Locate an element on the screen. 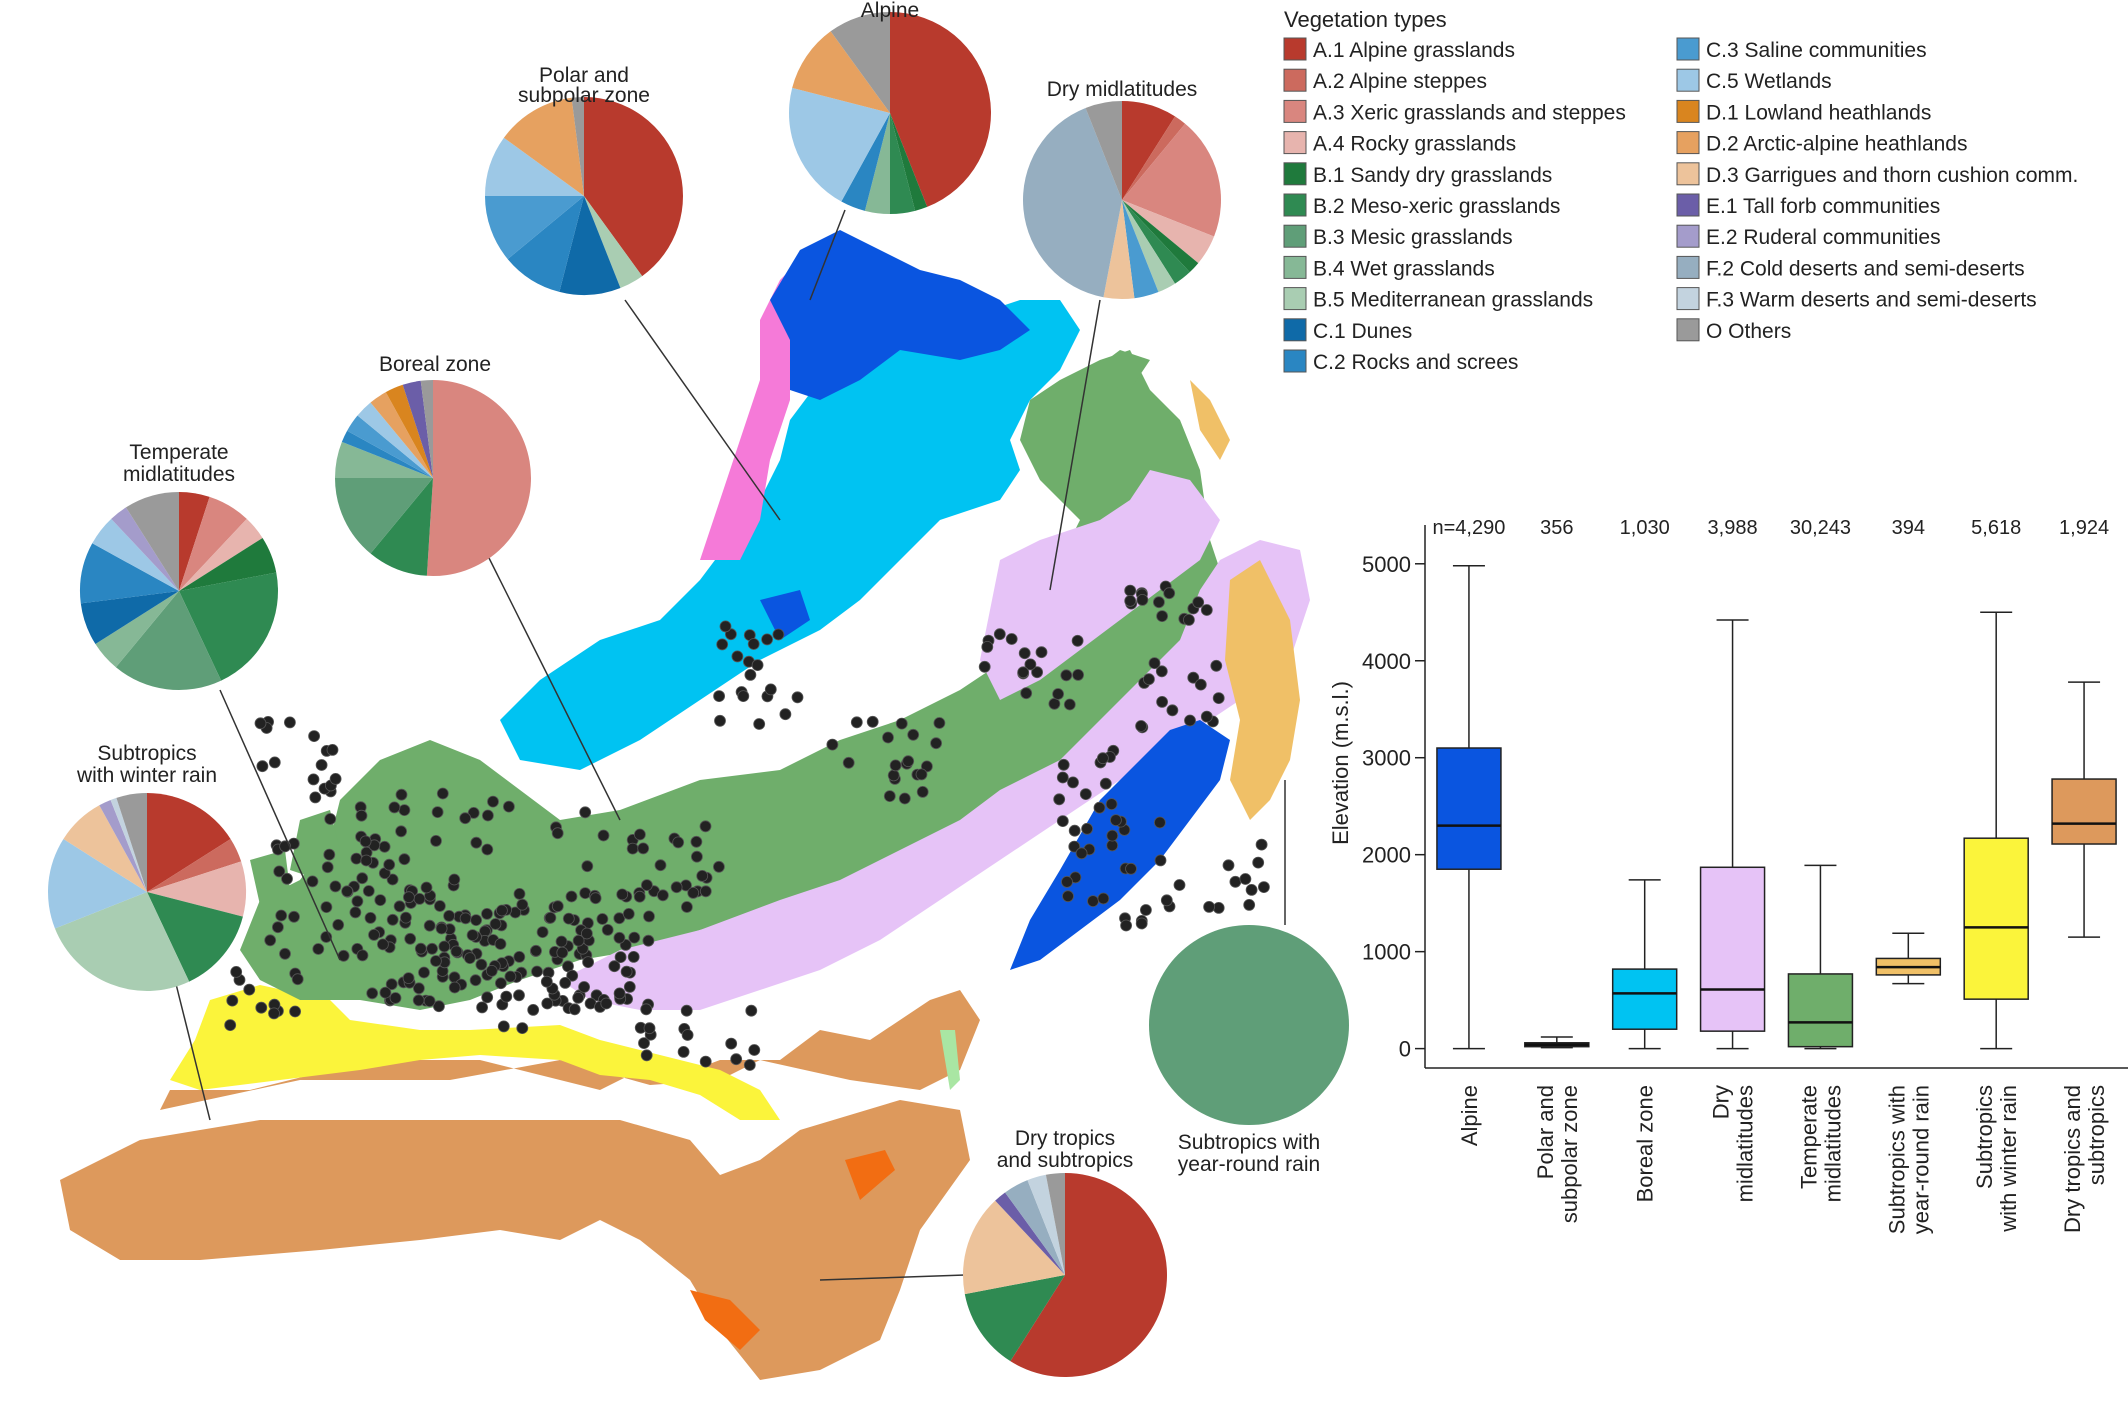 The height and width of the screenshot is (1402, 2128). legend-label-c-3: C.3 Saline communities is located at coordinates (1816, 50).